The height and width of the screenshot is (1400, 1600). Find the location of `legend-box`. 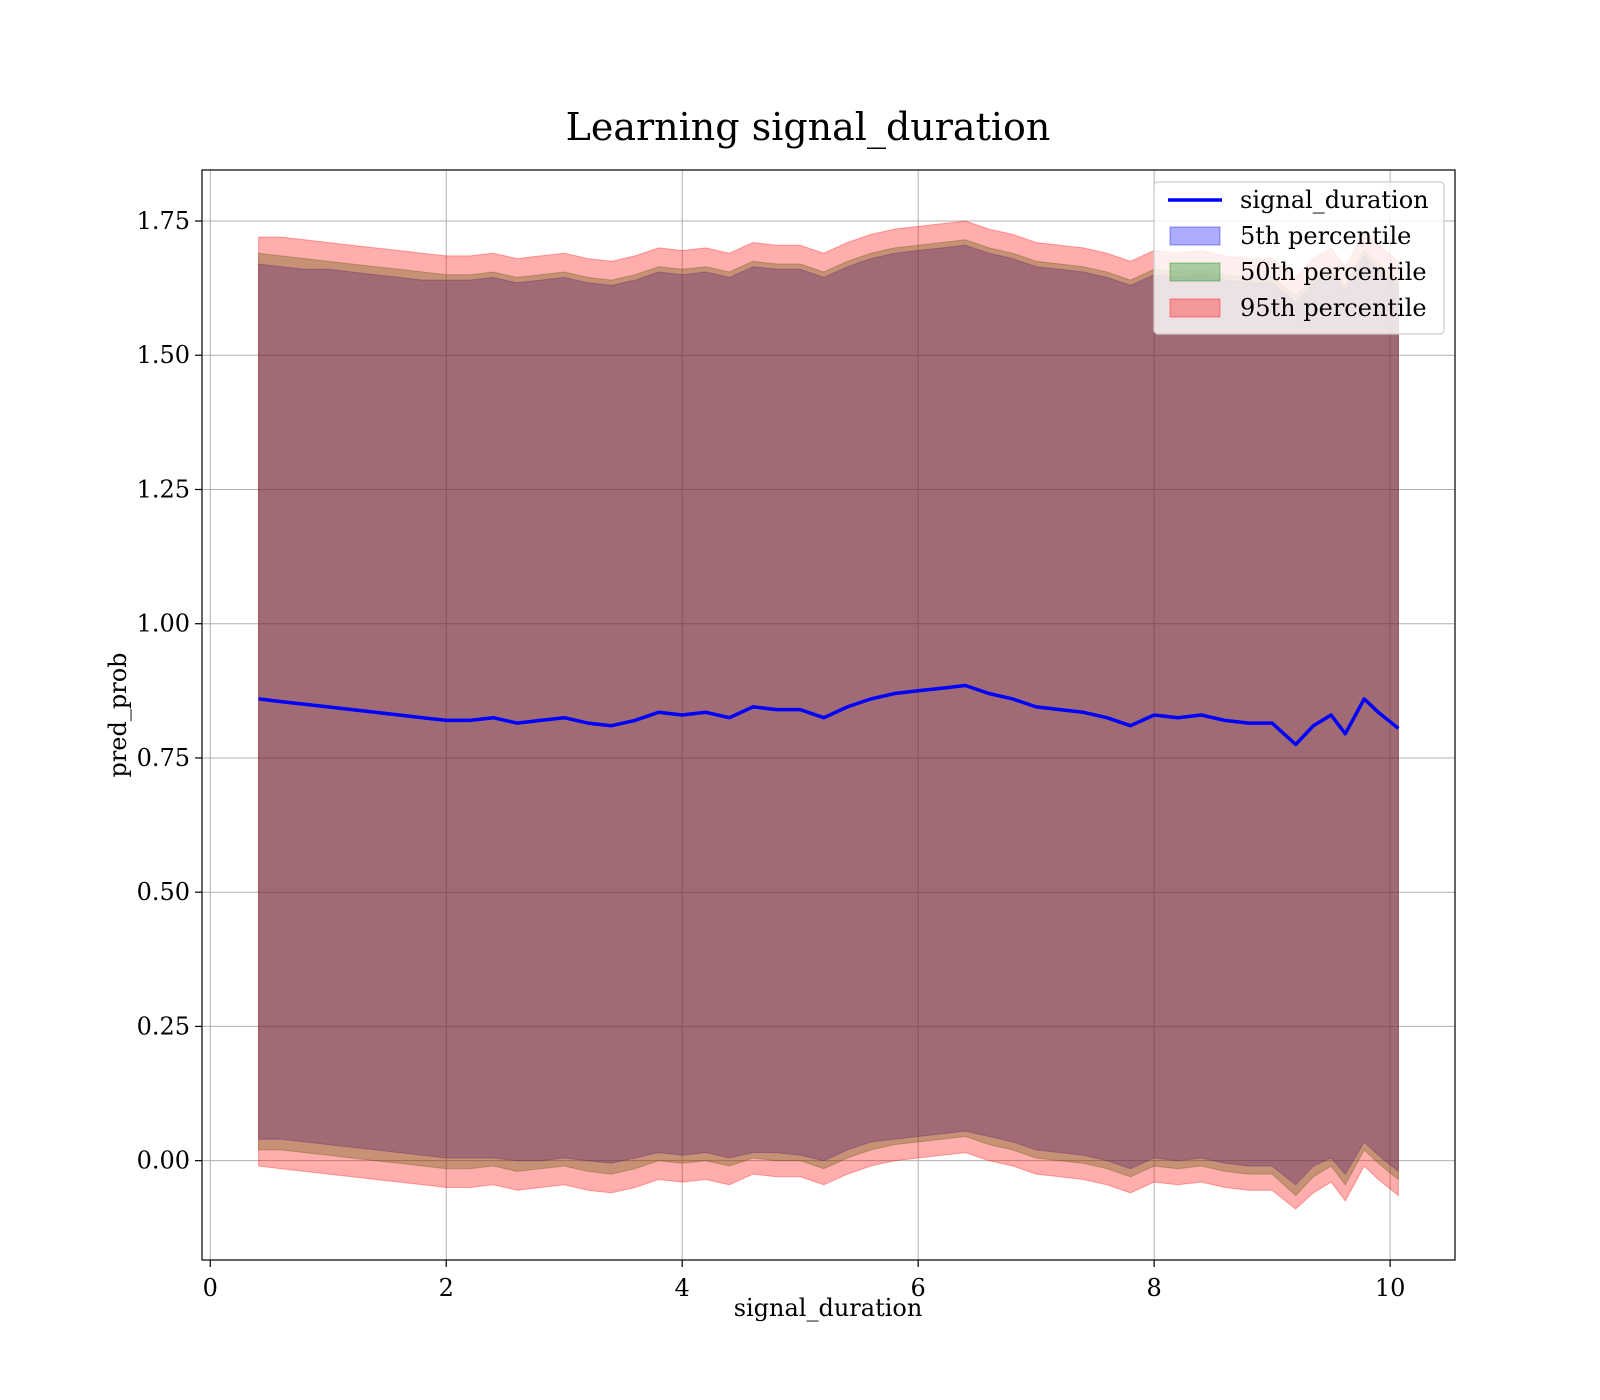

legend-box is located at coordinates (1299, 258).